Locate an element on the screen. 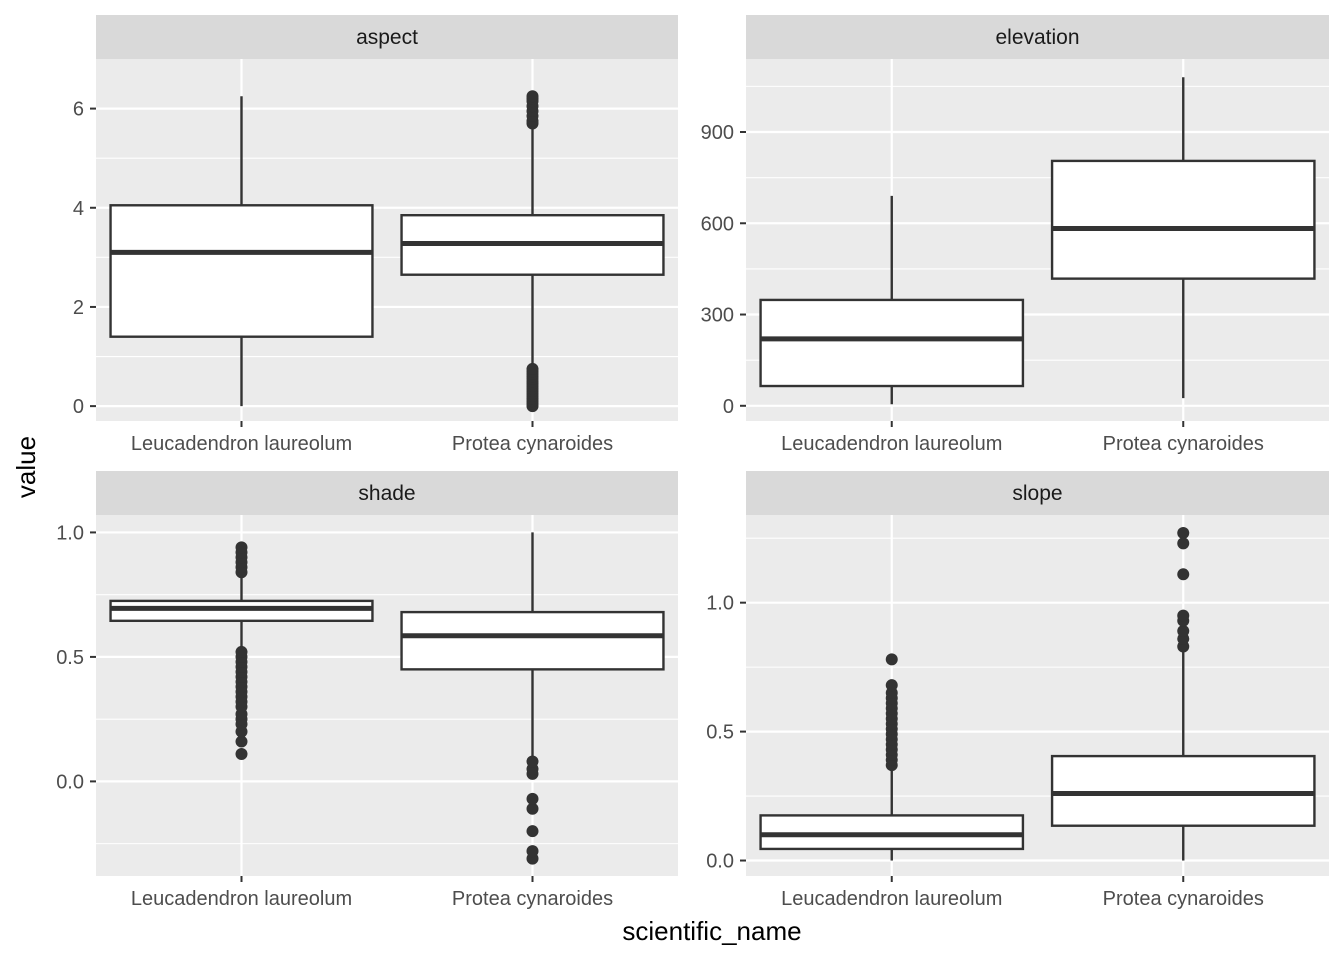  y-axis-title: value is located at coordinates (26, 467).